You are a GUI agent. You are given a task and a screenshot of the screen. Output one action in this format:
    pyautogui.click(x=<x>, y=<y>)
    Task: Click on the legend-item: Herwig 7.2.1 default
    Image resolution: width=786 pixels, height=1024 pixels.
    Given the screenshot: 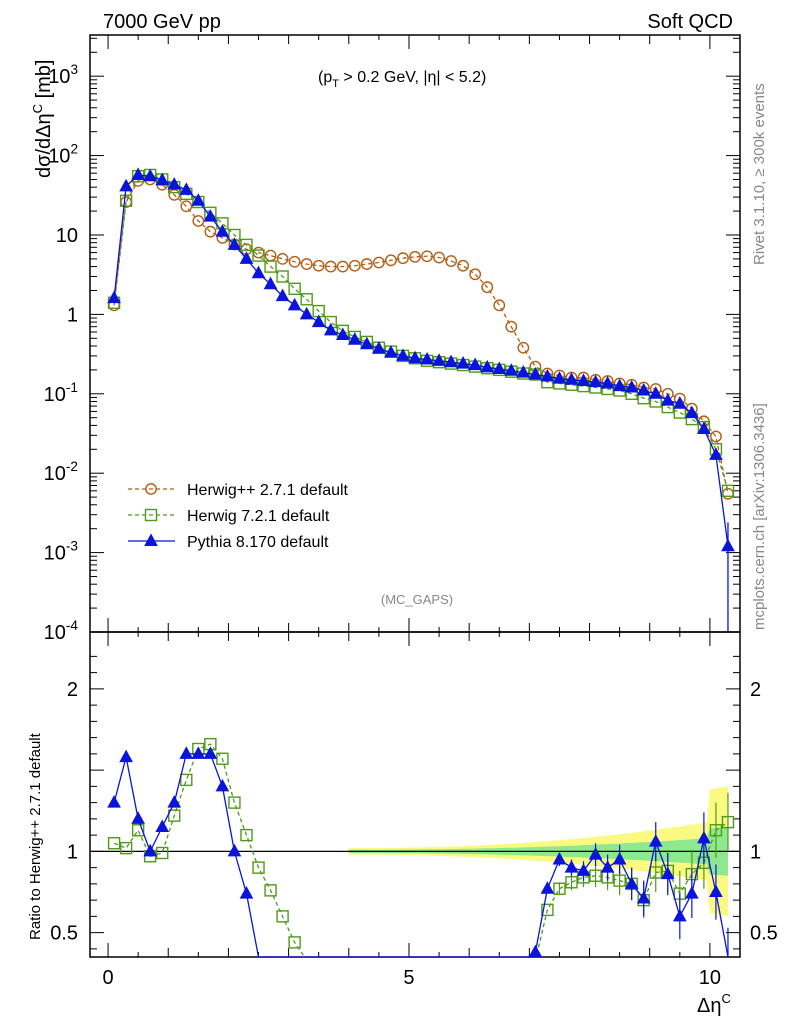 What is the action you would take?
    pyautogui.click(x=229, y=516)
    